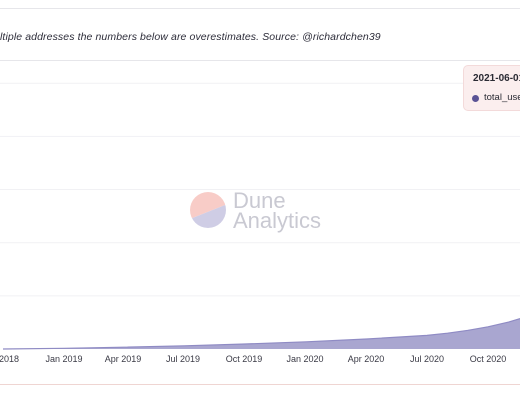  Describe the element at coordinates (9, 359) in the screenshot. I see `x-tick-label: 2018` at that location.